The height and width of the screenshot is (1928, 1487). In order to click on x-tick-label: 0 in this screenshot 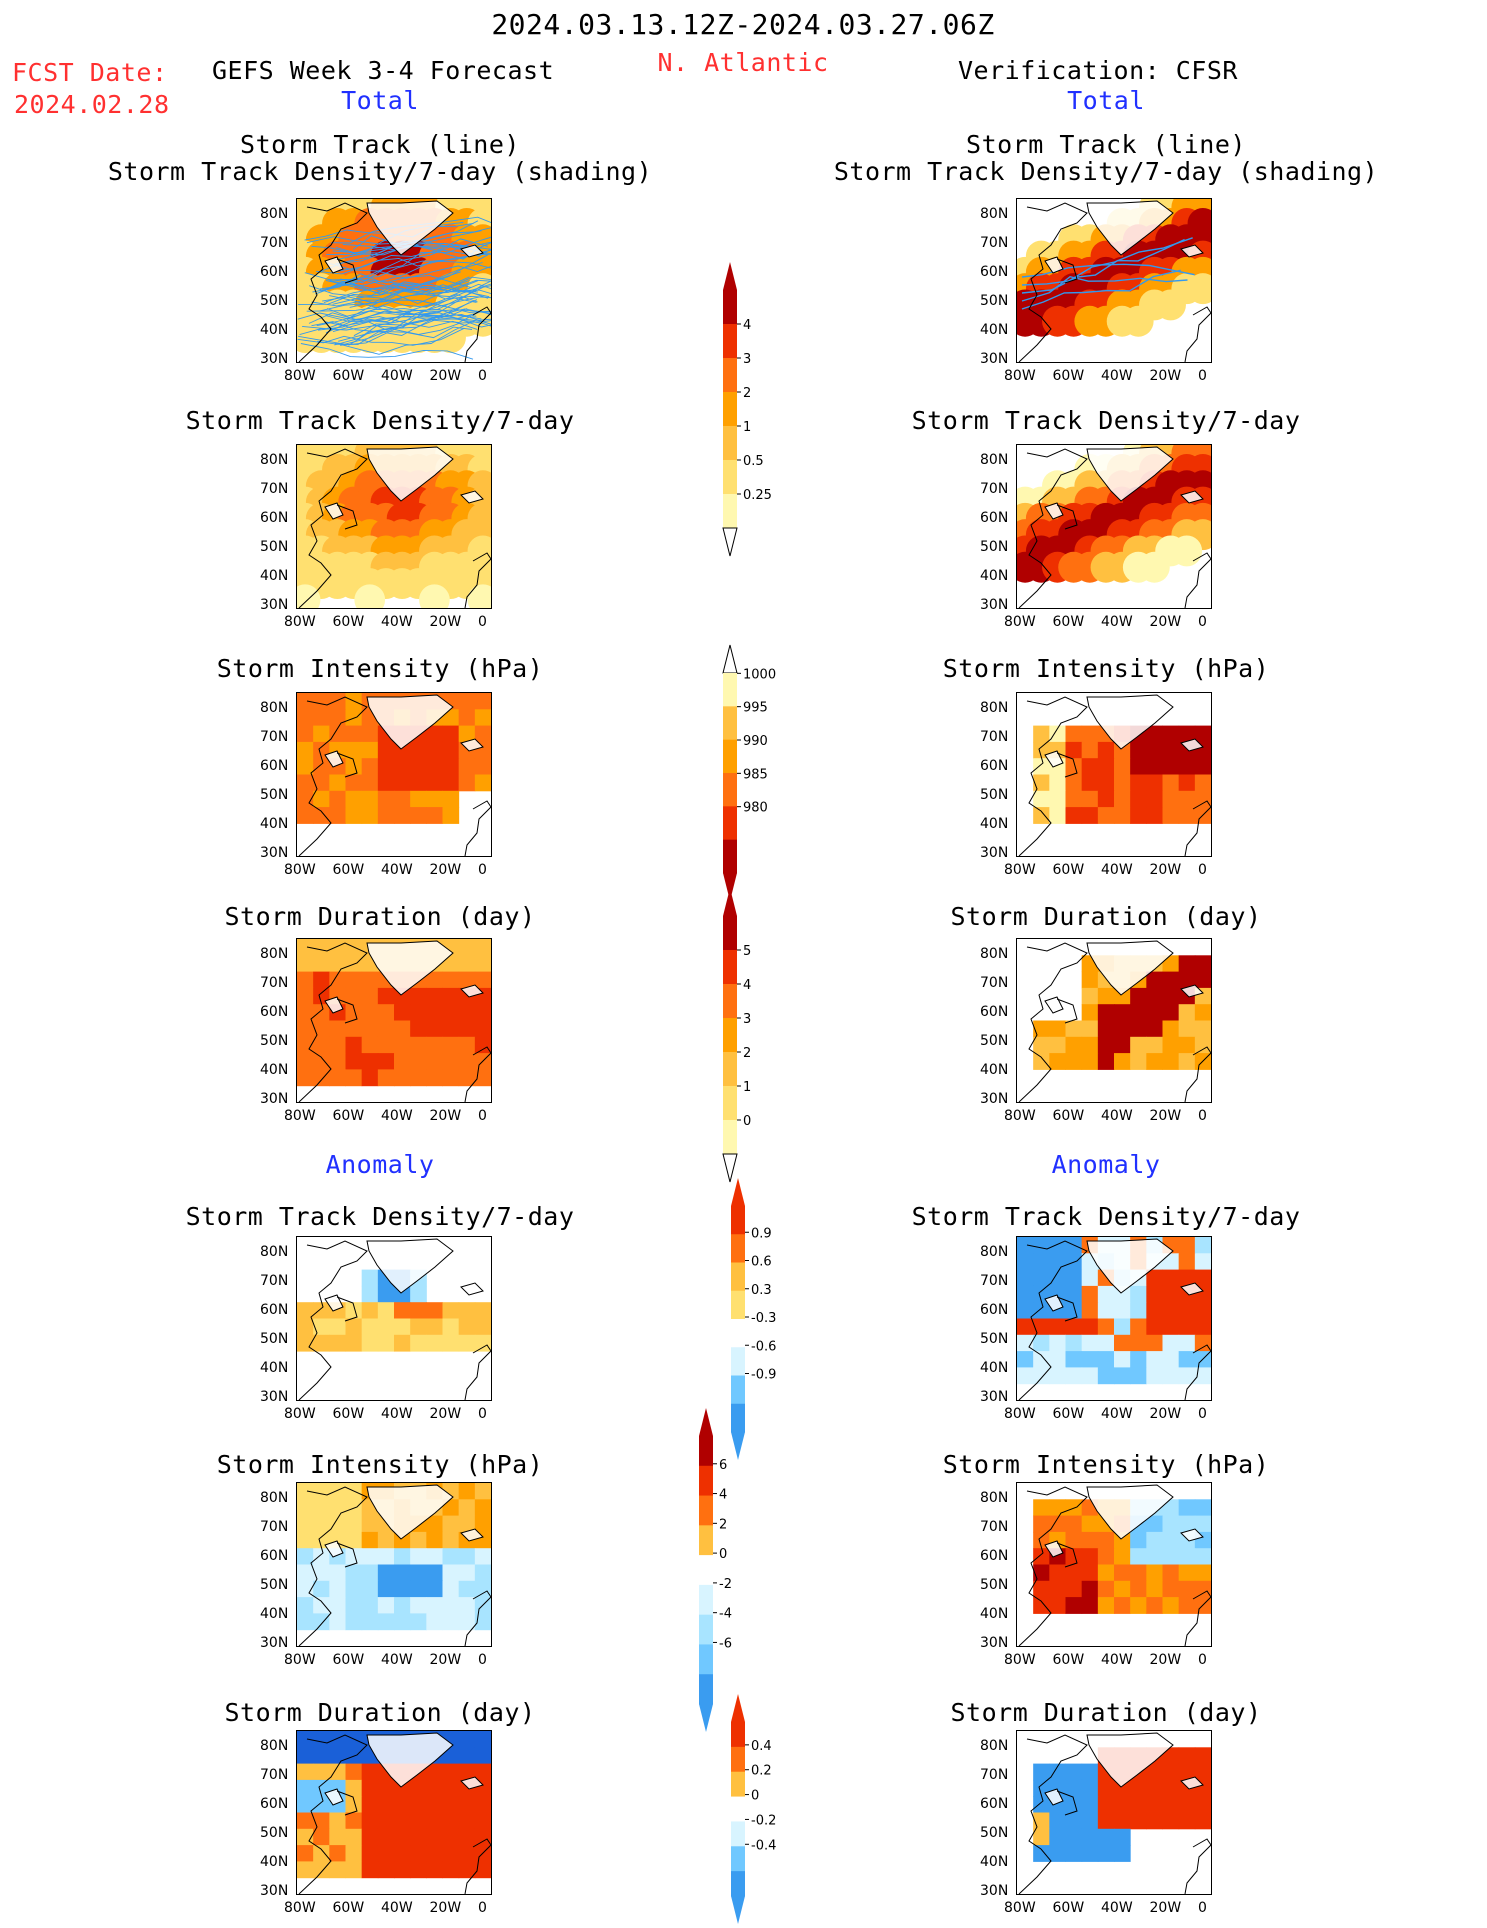, I will do `click(1202, 622)`.